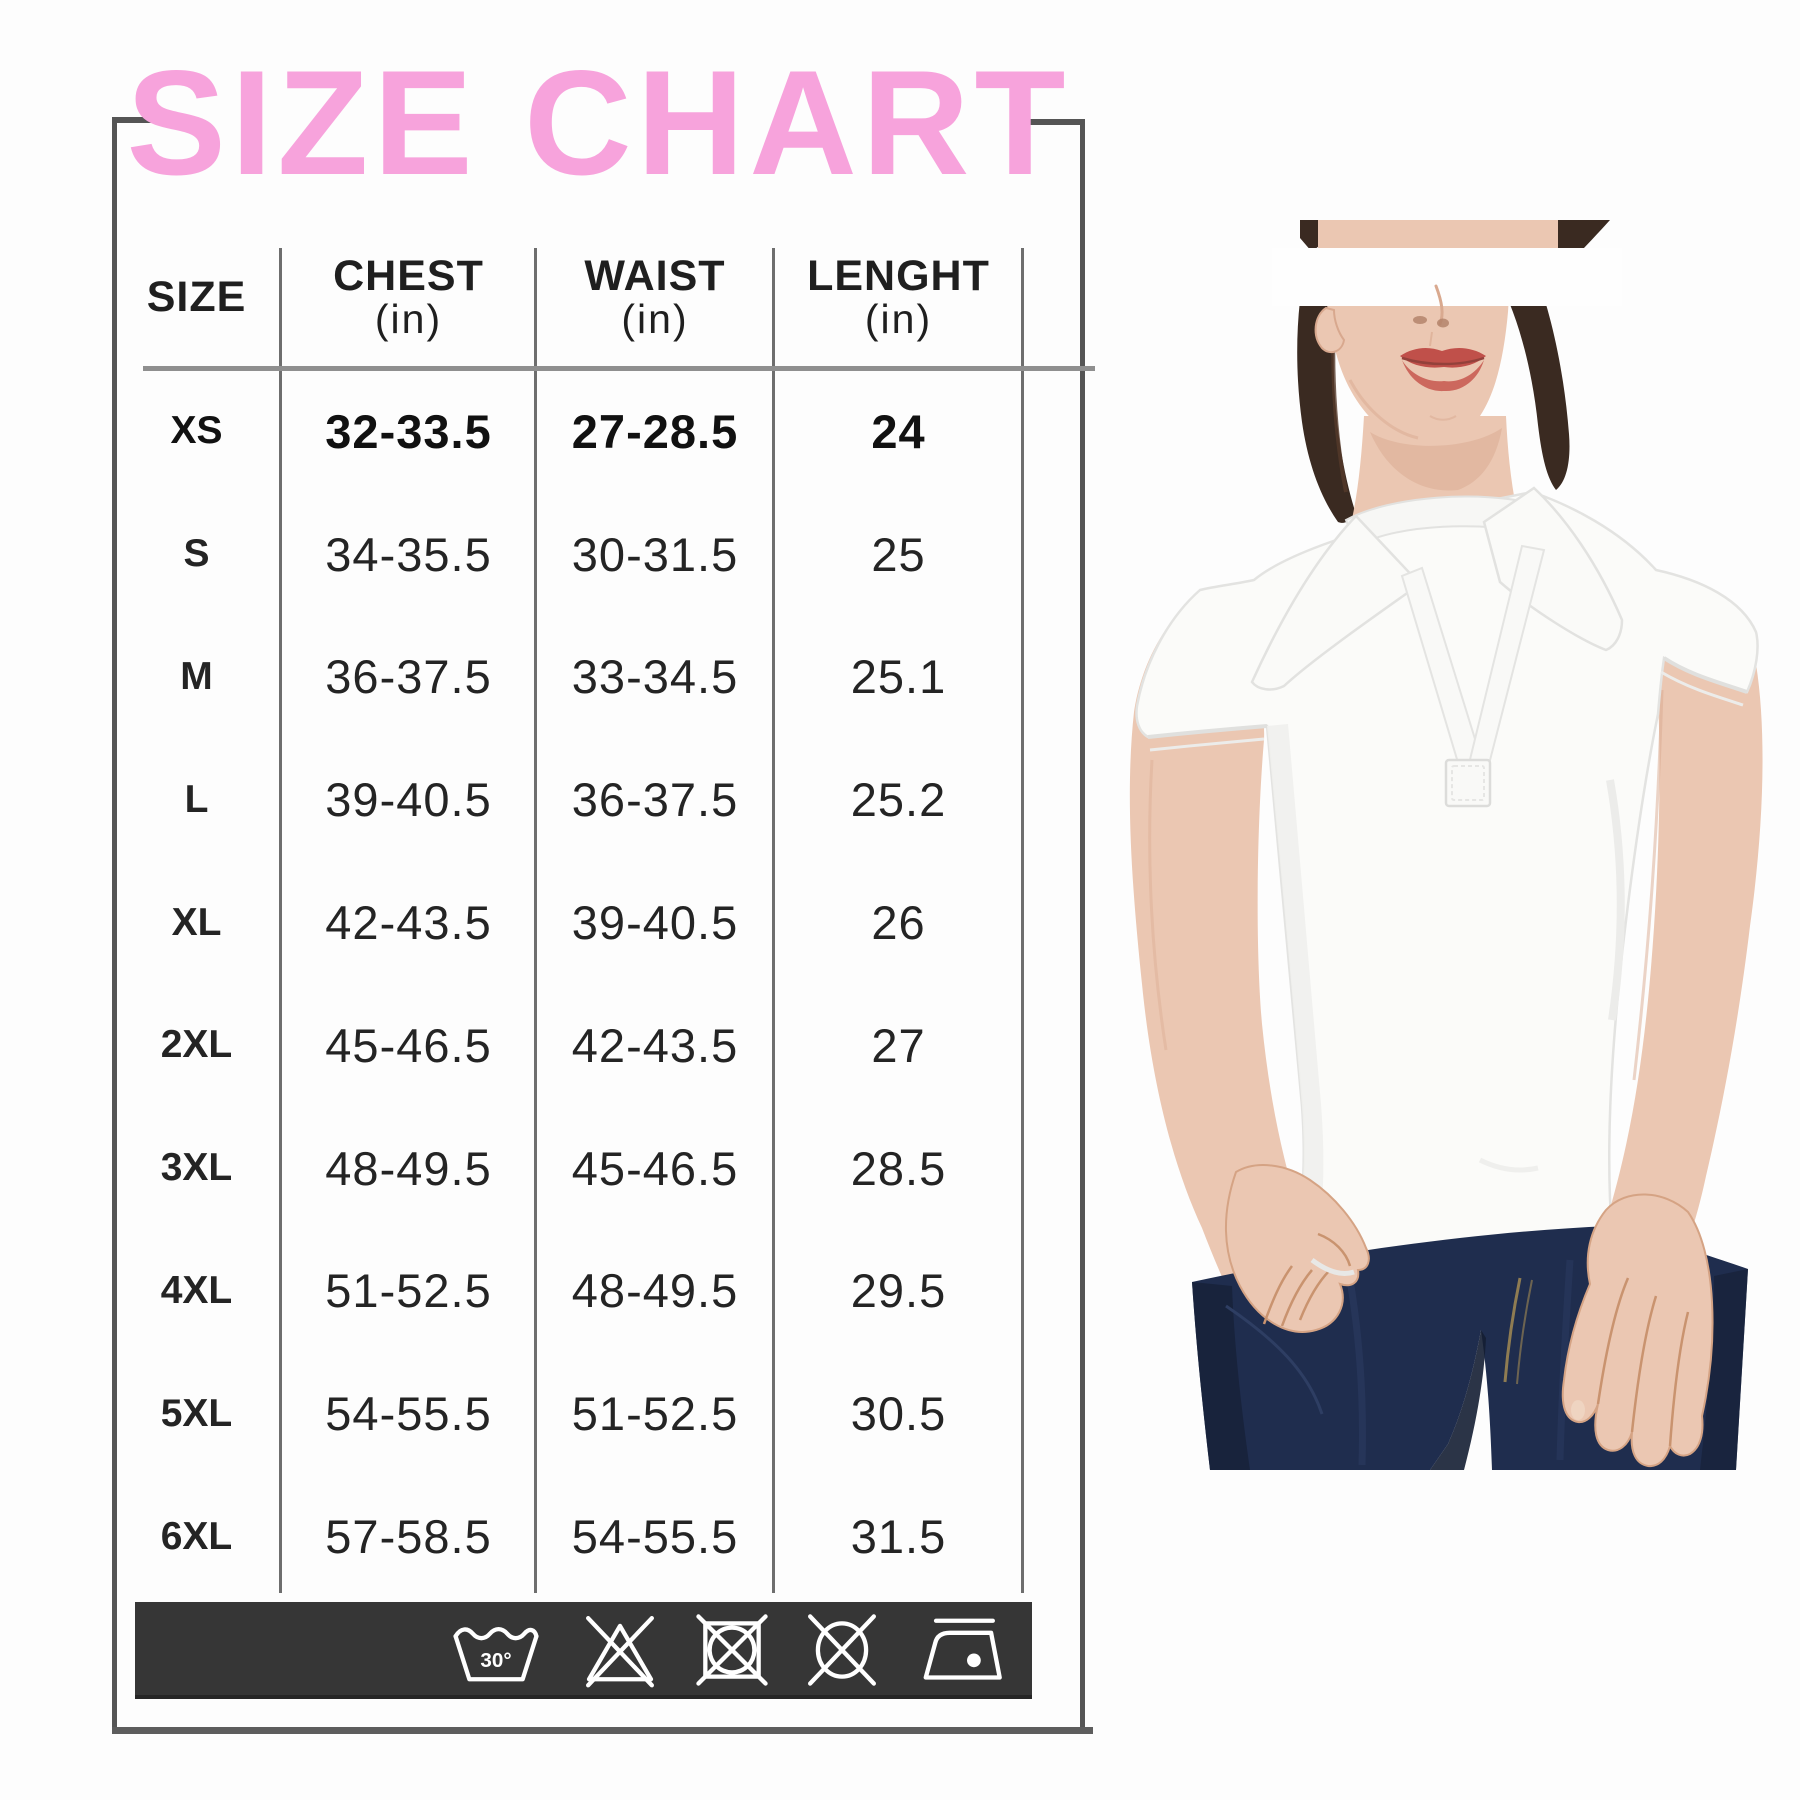 The image size is (1800, 1800). Describe the element at coordinates (196, 1168) in the screenshot. I see `size-cell: 3XL` at that location.